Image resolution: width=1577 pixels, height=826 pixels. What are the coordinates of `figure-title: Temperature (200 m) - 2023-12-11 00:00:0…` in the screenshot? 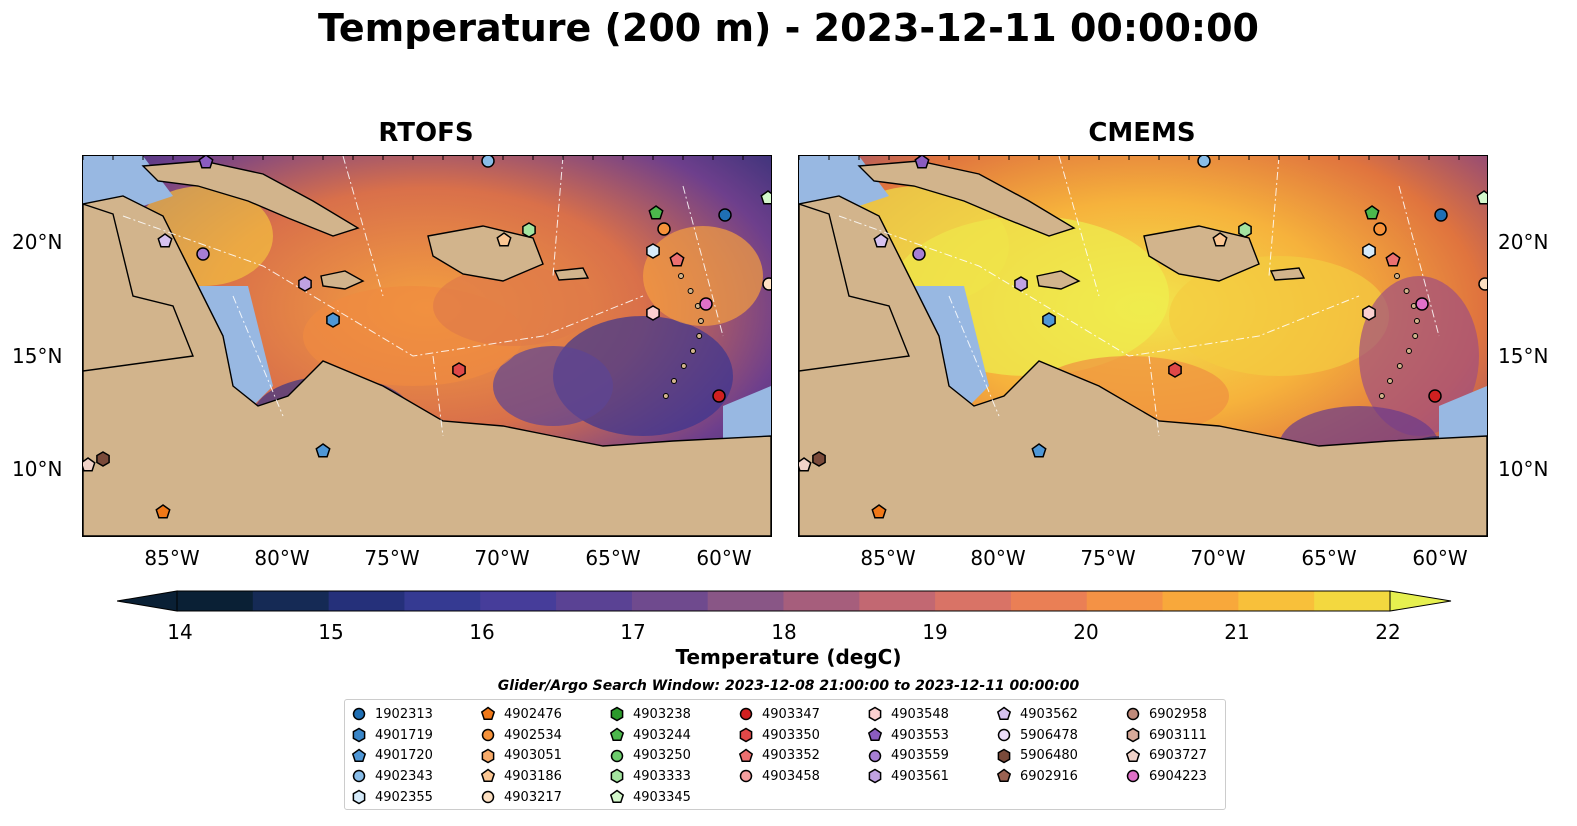 It's located at (788, 28).